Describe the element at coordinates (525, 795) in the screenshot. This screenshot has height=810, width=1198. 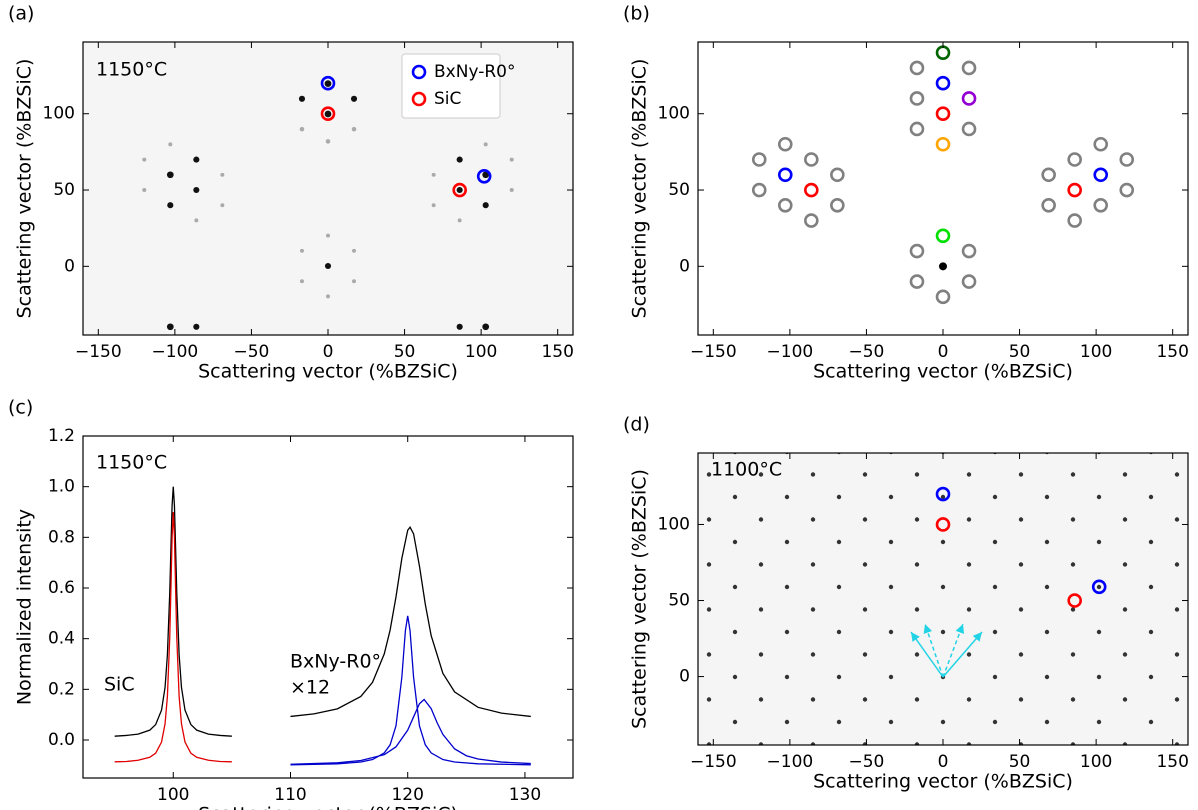
I see `x-tick-label: 130` at that location.